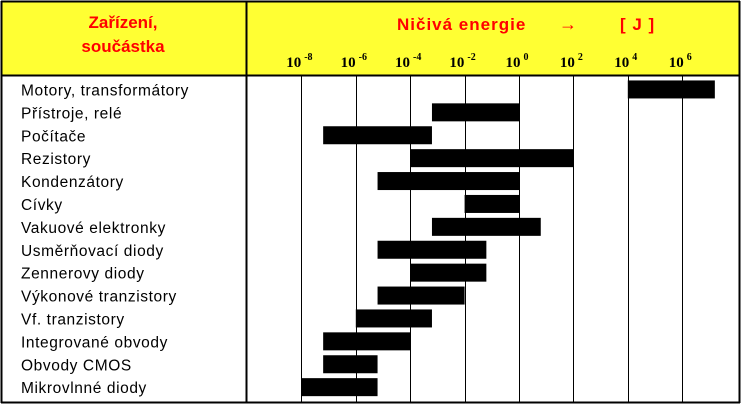 This screenshot has height=409, width=742. Describe the element at coordinates (84, 388) in the screenshot. I see `category-label: Mikrovlnné diody` at that location.